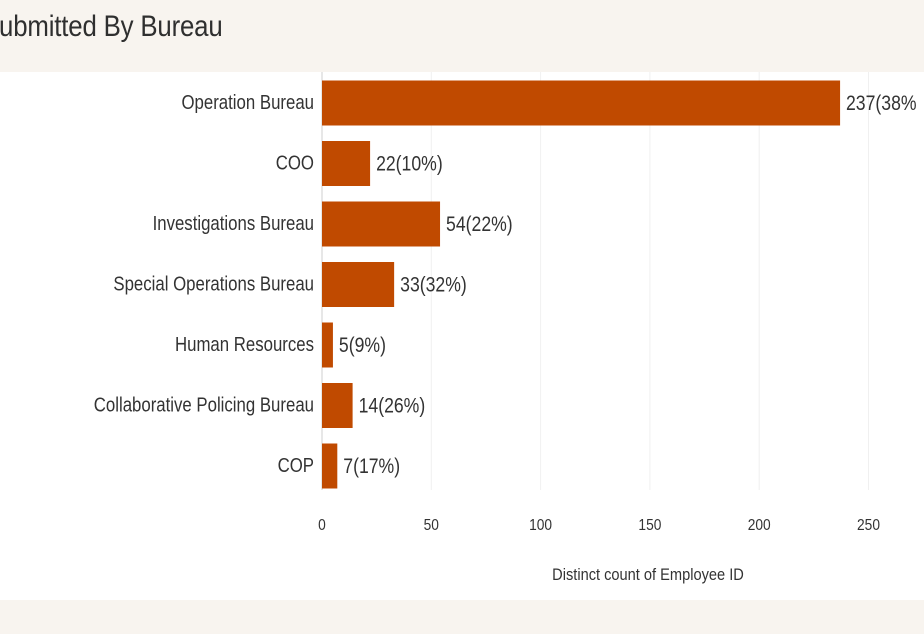 Image resolution: width=924 pixels, height=634 pixels. I want to click on title-band: Submitted By Bureau, so click(462, 32).